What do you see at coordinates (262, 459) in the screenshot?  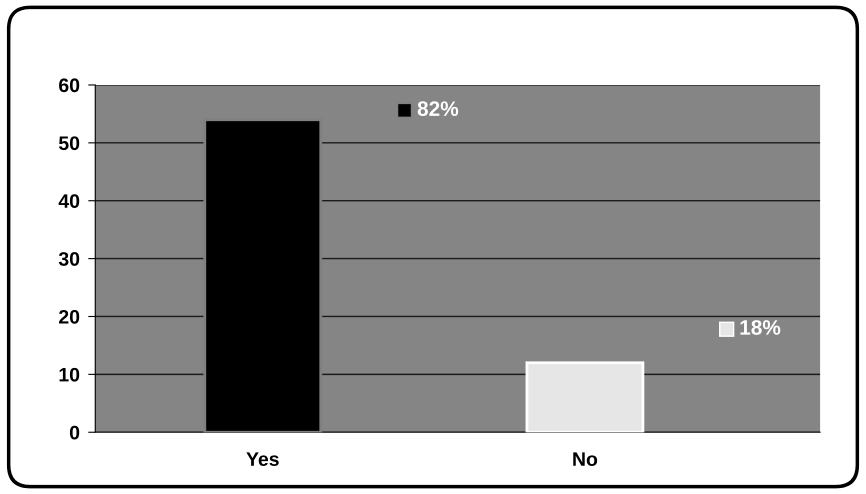 I see `x-tick-label: Yes` at bounding box center [262, 459].